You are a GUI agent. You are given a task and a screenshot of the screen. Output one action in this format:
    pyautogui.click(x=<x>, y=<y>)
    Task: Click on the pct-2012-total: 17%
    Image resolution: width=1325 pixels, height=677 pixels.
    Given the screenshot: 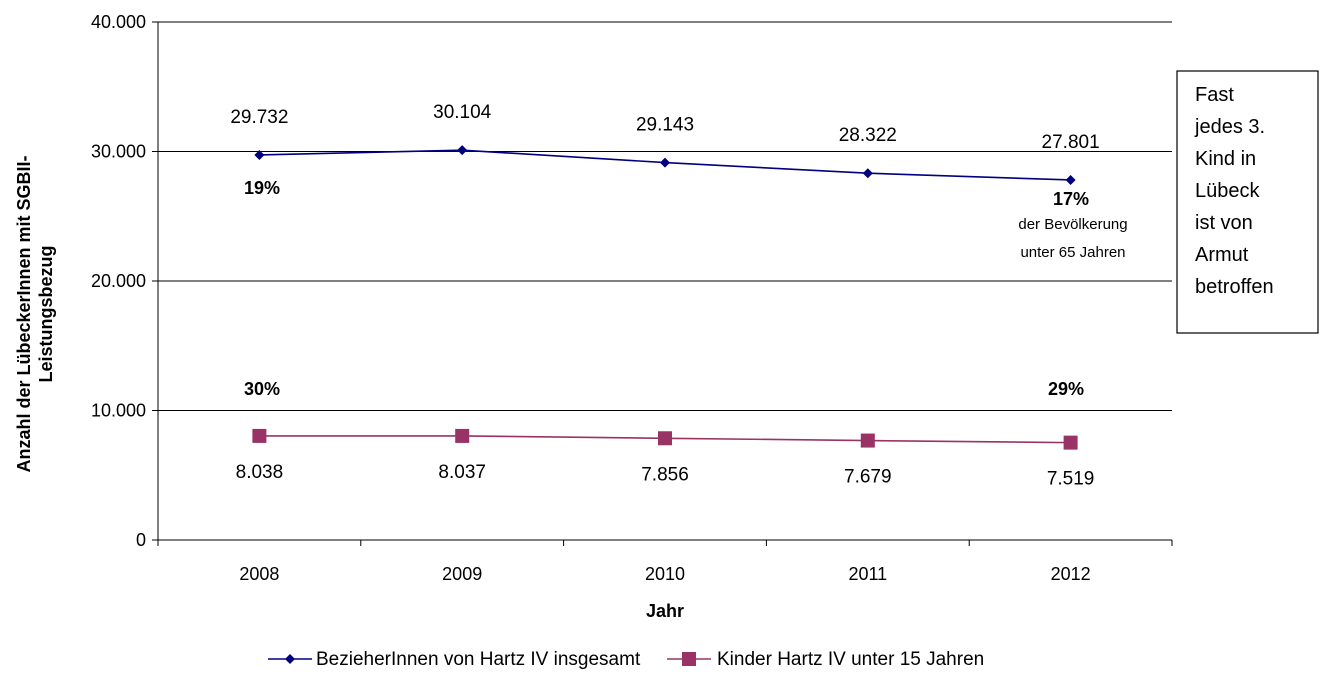 What is the action you would take?
    pyautogui.click(x=1071, y=199)
    